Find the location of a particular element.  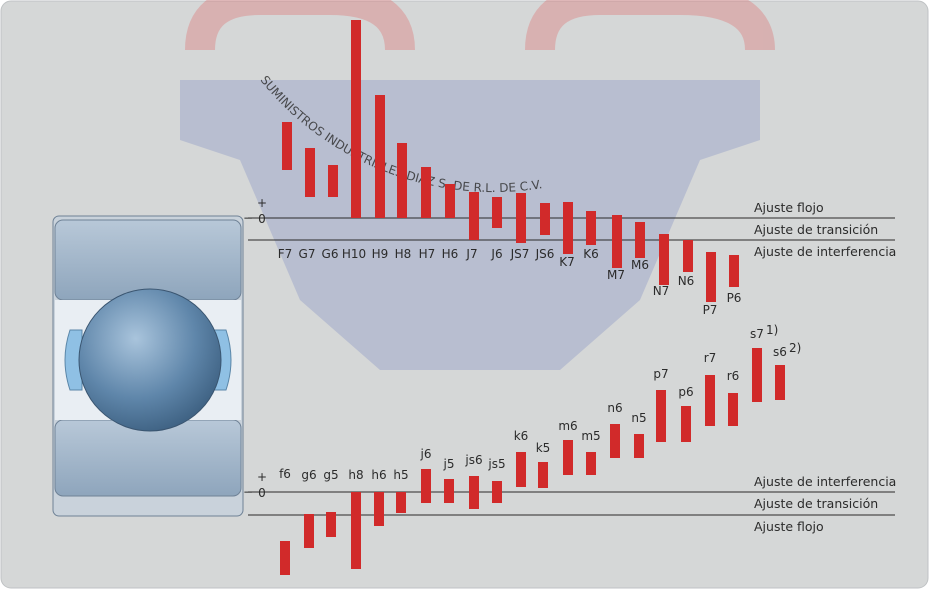

footnote-mark: 1) is located at coordinates (772, 330).